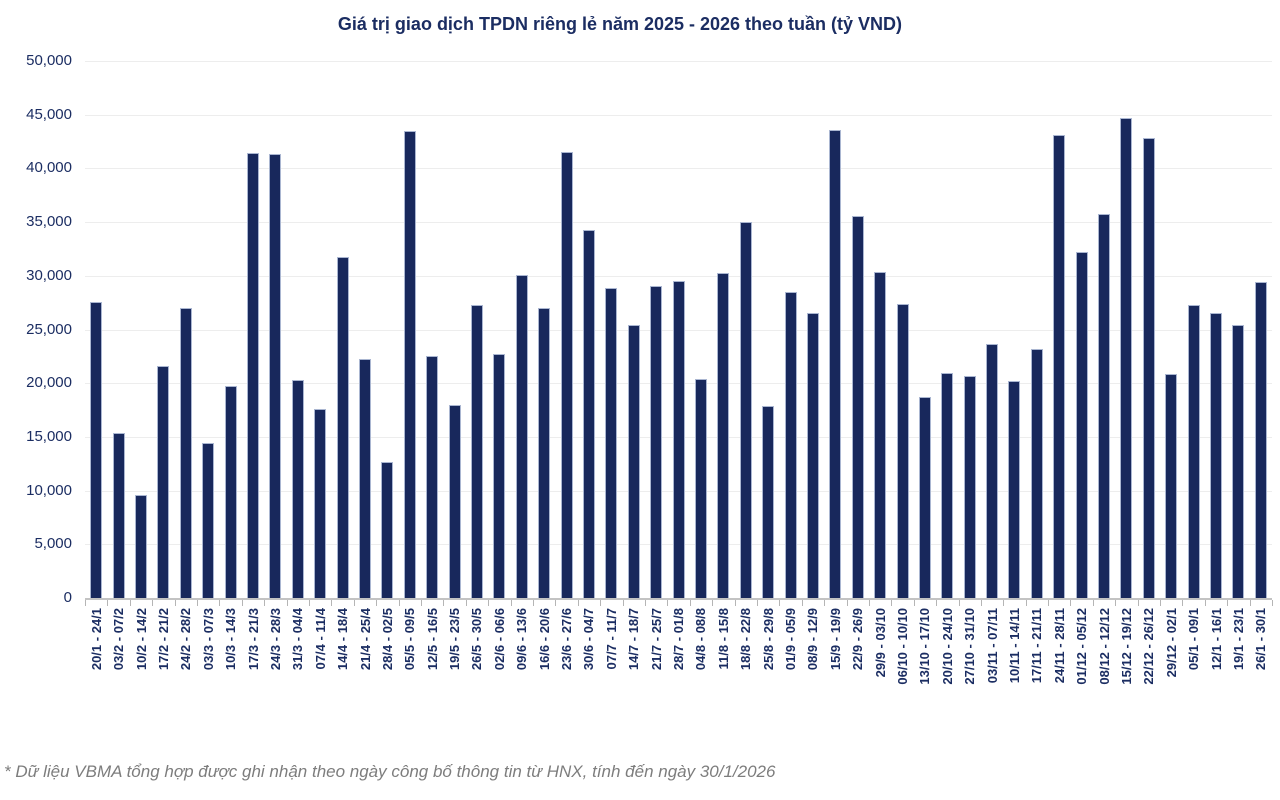 The image size is (1280, 800). Describe the element at coordinates (1216, 639) in the screenshot. I see `x-axis-label: 12/1 - 16/1` at that location.